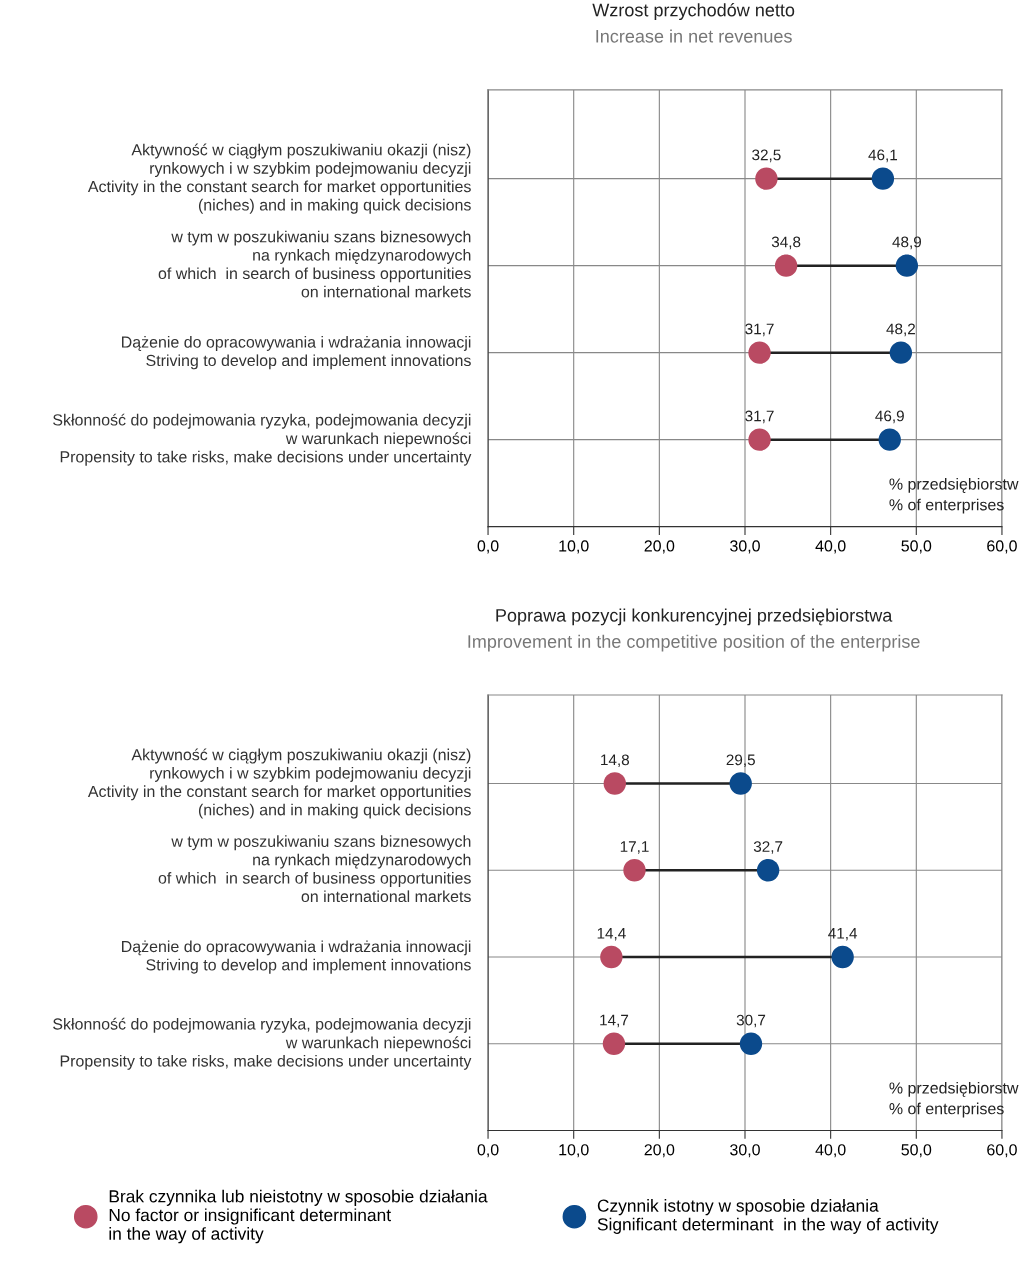 The image size is (1034, 1266). I want to click on data-label: 32,5, so click(766, 156).